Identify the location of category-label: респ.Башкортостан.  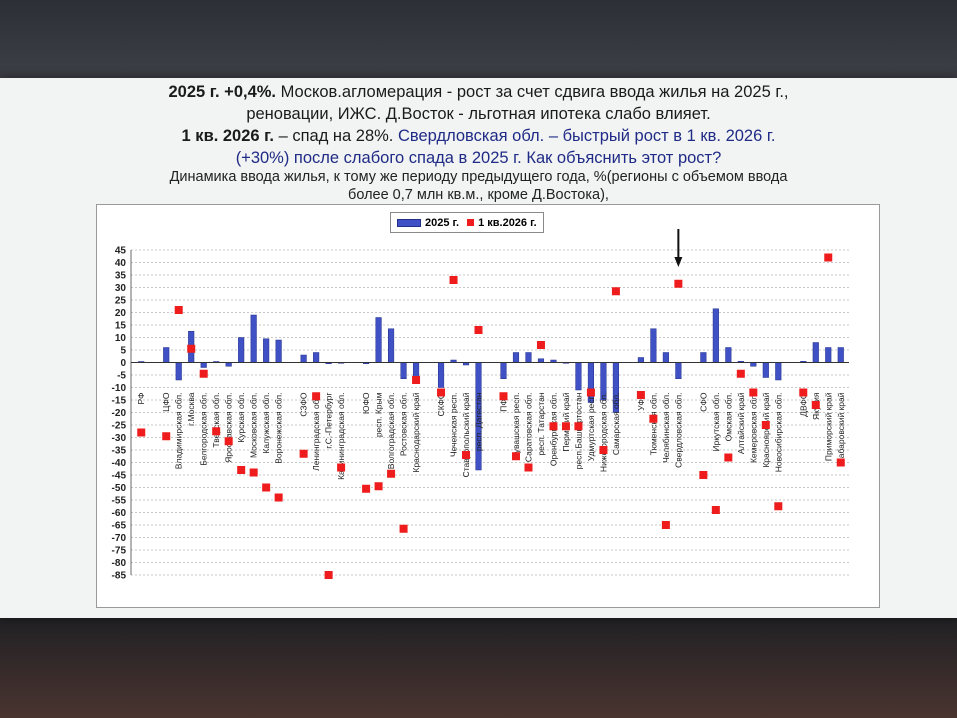
(578, 430).